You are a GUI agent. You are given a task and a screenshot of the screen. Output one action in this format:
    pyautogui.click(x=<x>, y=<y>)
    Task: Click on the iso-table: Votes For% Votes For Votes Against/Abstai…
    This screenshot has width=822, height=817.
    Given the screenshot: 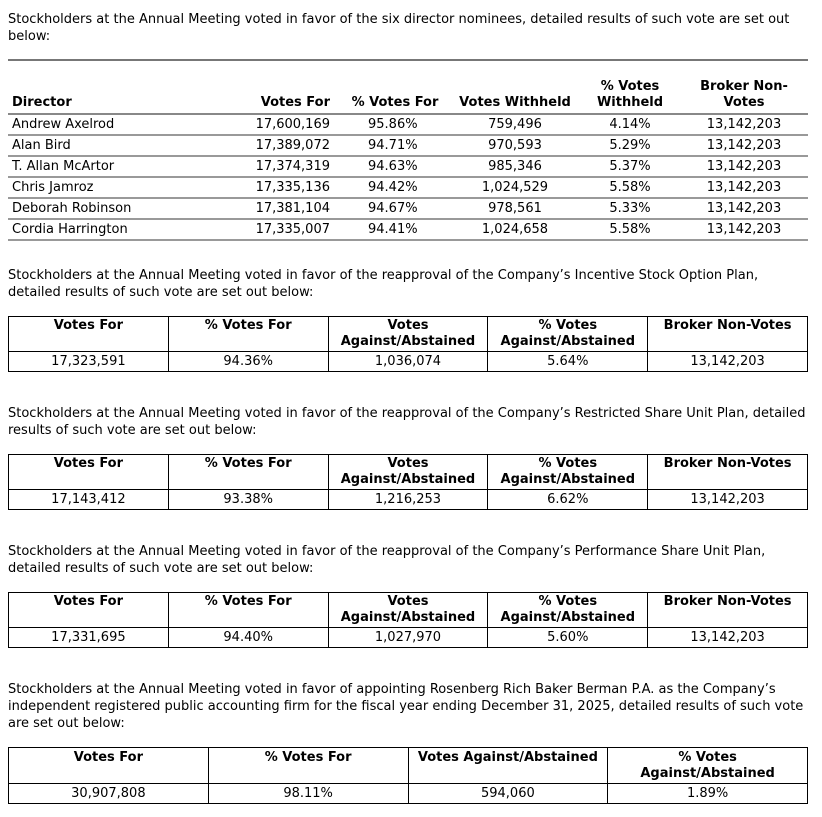 What is the action you would take?
    pyautogui.click(x=408, y=344)
    